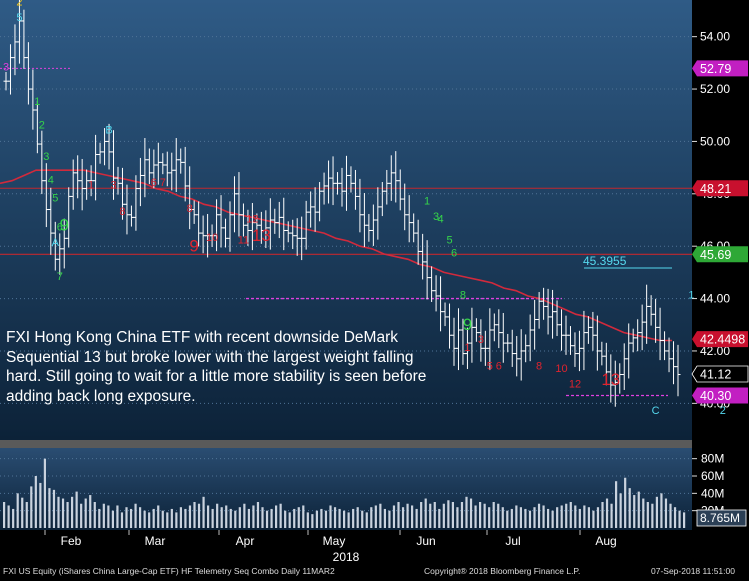 Image resolution: width=749 pixels, height=581 pixels. I want to click on y-tick-label: 44.00, so click(715, 299).